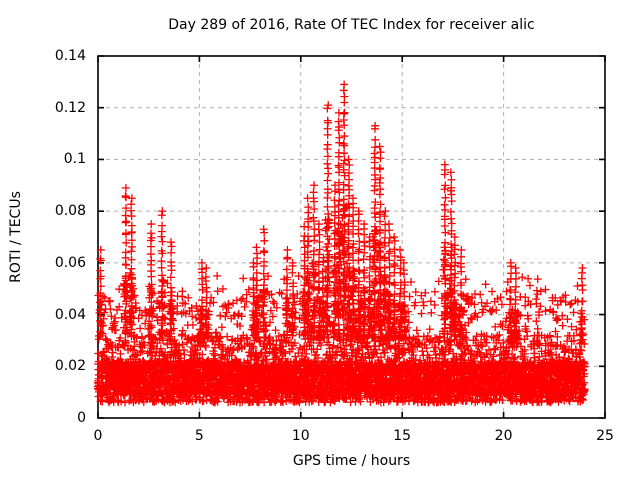 This screenshot has width=640, height=480. Describe the element at coordinates (605, 436) in the screenshot. I see `x-tick-label: 25` at that location.